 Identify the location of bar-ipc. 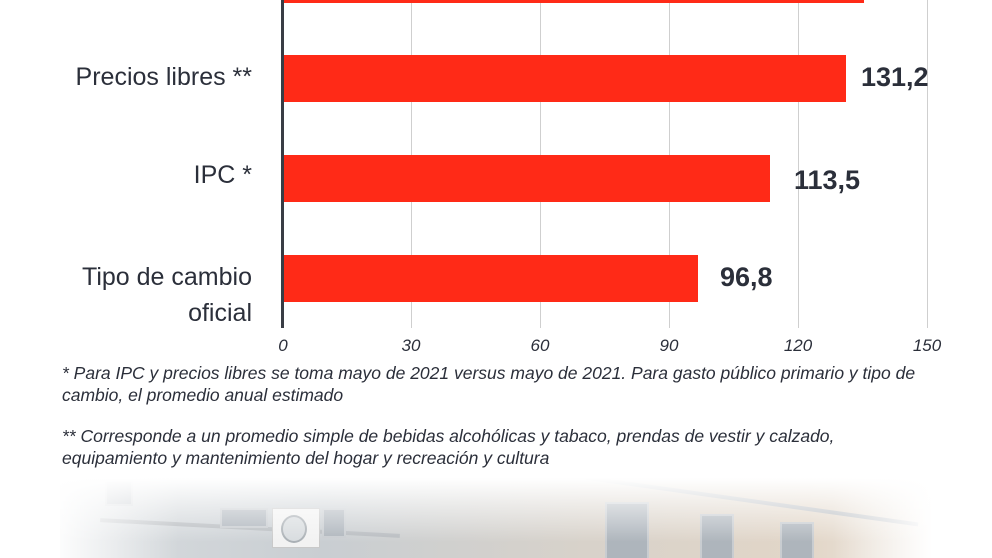
(527, 178).